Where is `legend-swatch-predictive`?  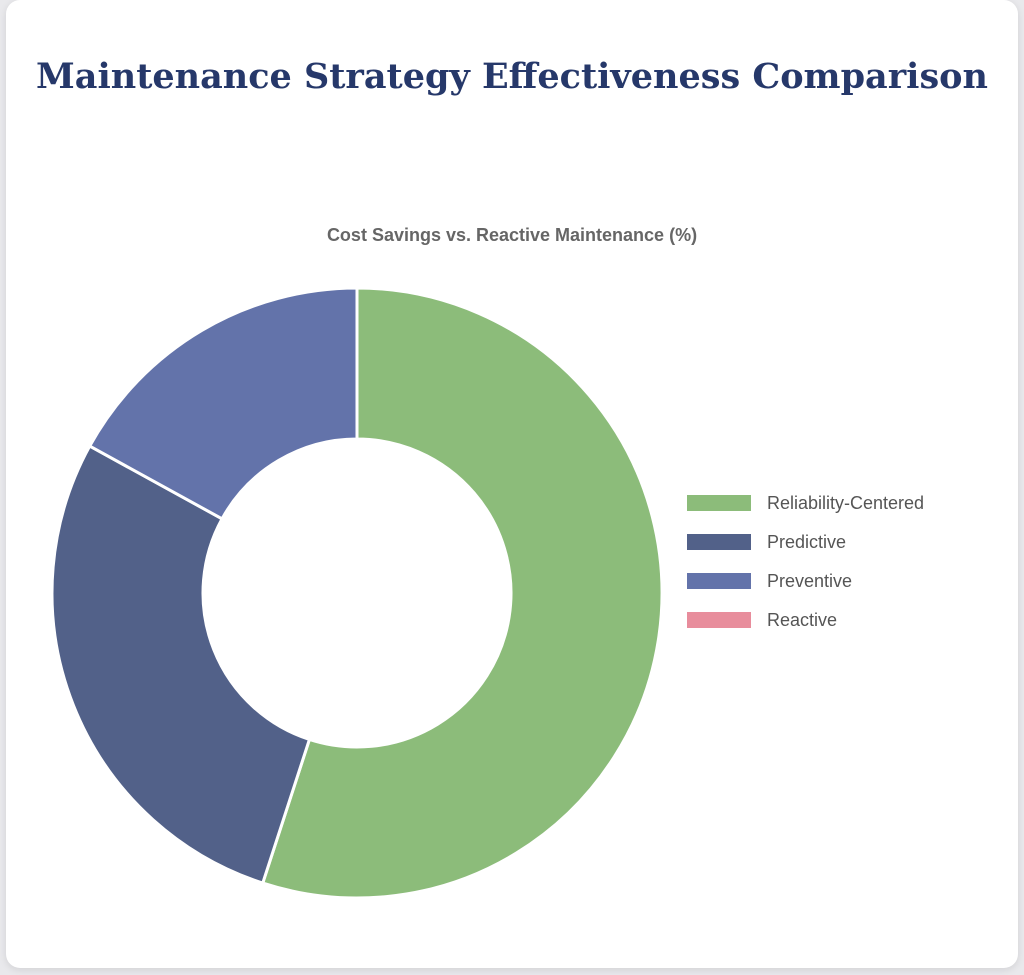 legend-swatch-predictive is located at coordinates (719, 542).